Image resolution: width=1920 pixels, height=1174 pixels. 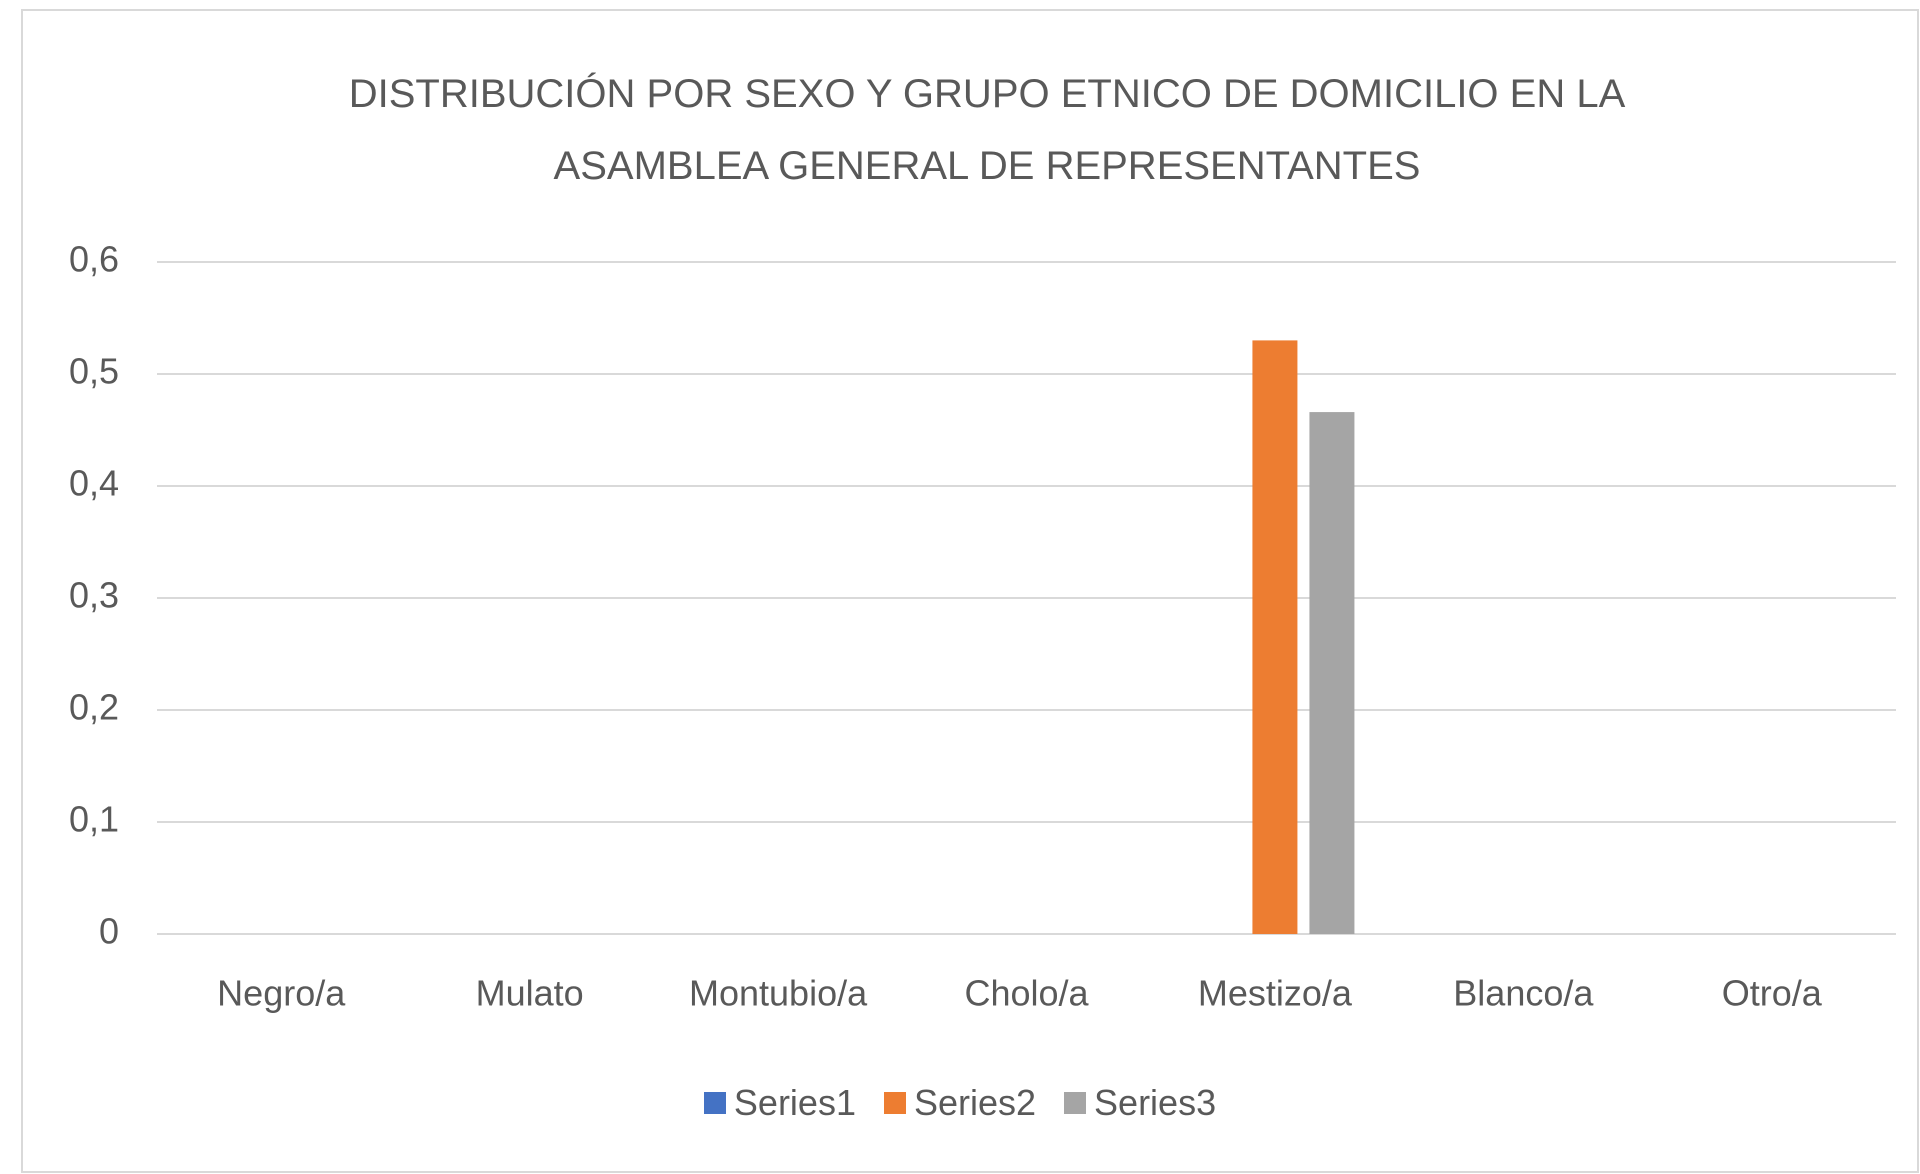 I want to click on y-tick-label: 0, so click(x=109, y=931).